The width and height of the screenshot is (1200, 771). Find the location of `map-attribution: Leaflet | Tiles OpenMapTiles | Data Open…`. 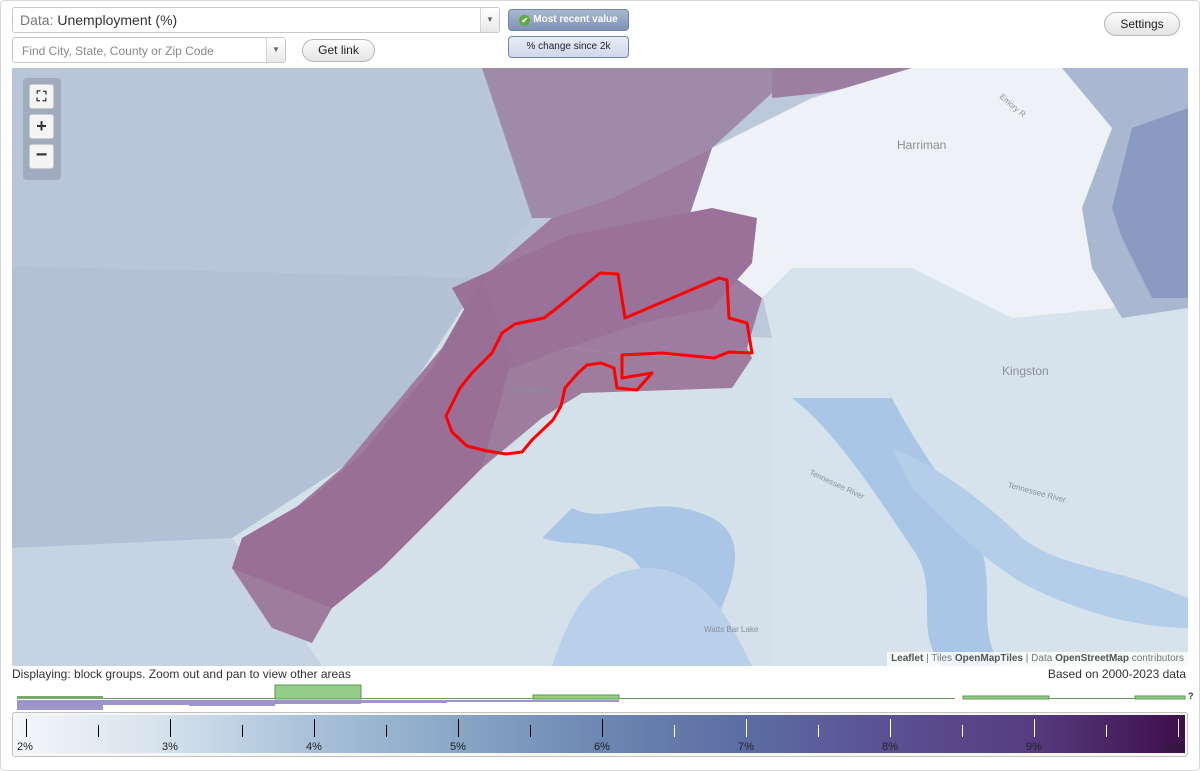

map-attribution: Leaflet | Tiles OpenMapTiles | Data Open… is located at coordinates (1037, 659).